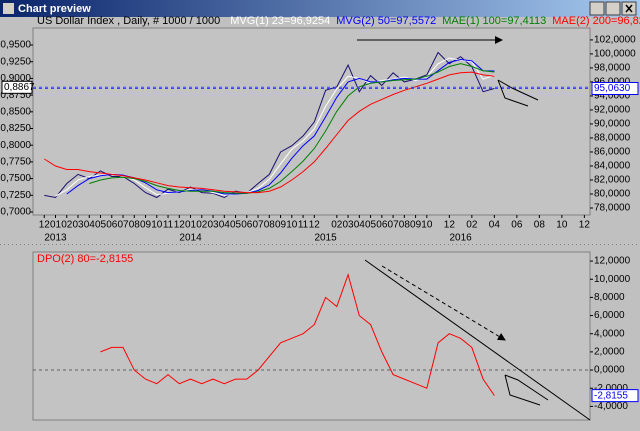 This screenshot has height=431, width=640. Describe the element at coordinates (609, 297) in the screenshot. I see `y-tick-label: 8,0000` at that location.